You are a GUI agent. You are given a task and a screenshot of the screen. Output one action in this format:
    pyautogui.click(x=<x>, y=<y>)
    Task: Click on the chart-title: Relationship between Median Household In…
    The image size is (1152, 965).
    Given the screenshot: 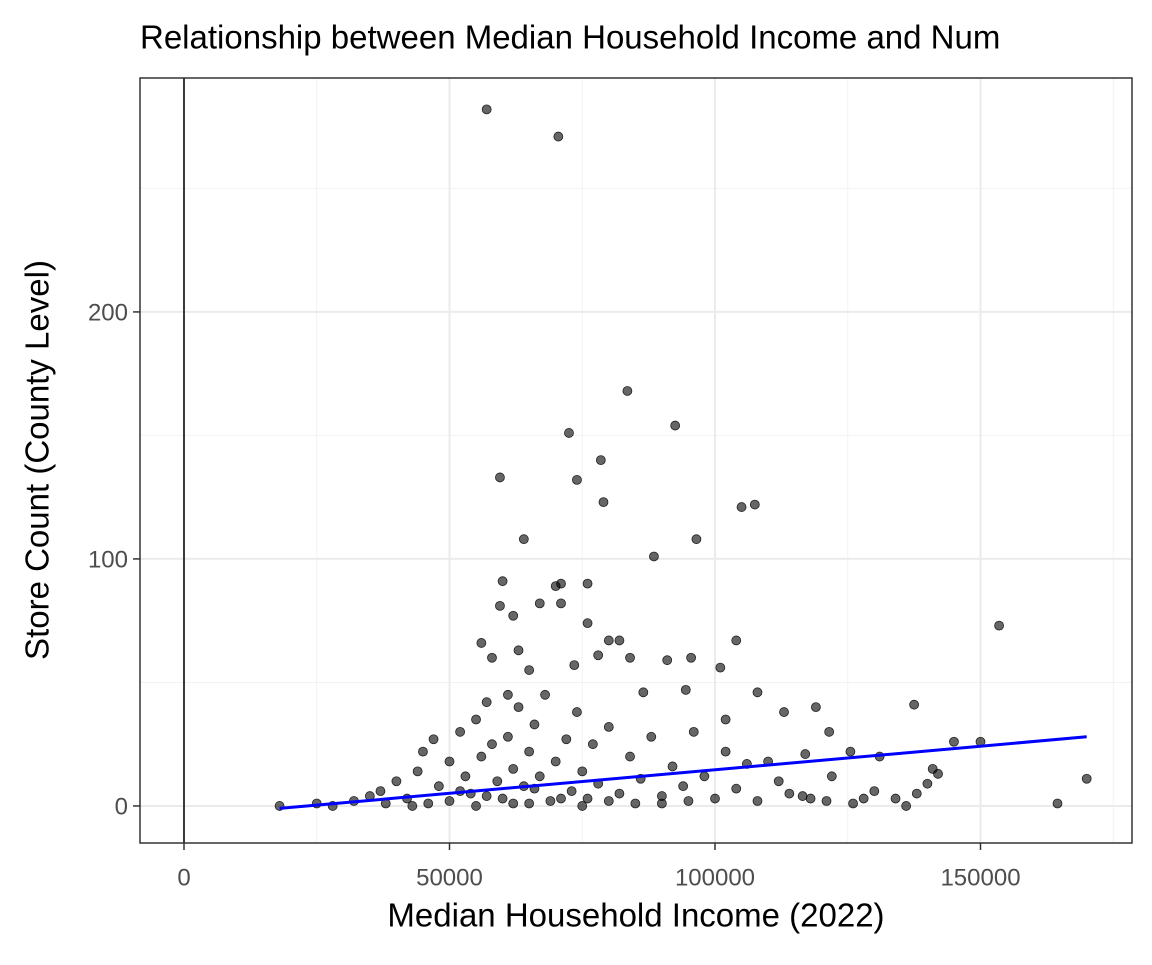 What is the action you would take?
    pyautogui.click(x=570, y=37)
    